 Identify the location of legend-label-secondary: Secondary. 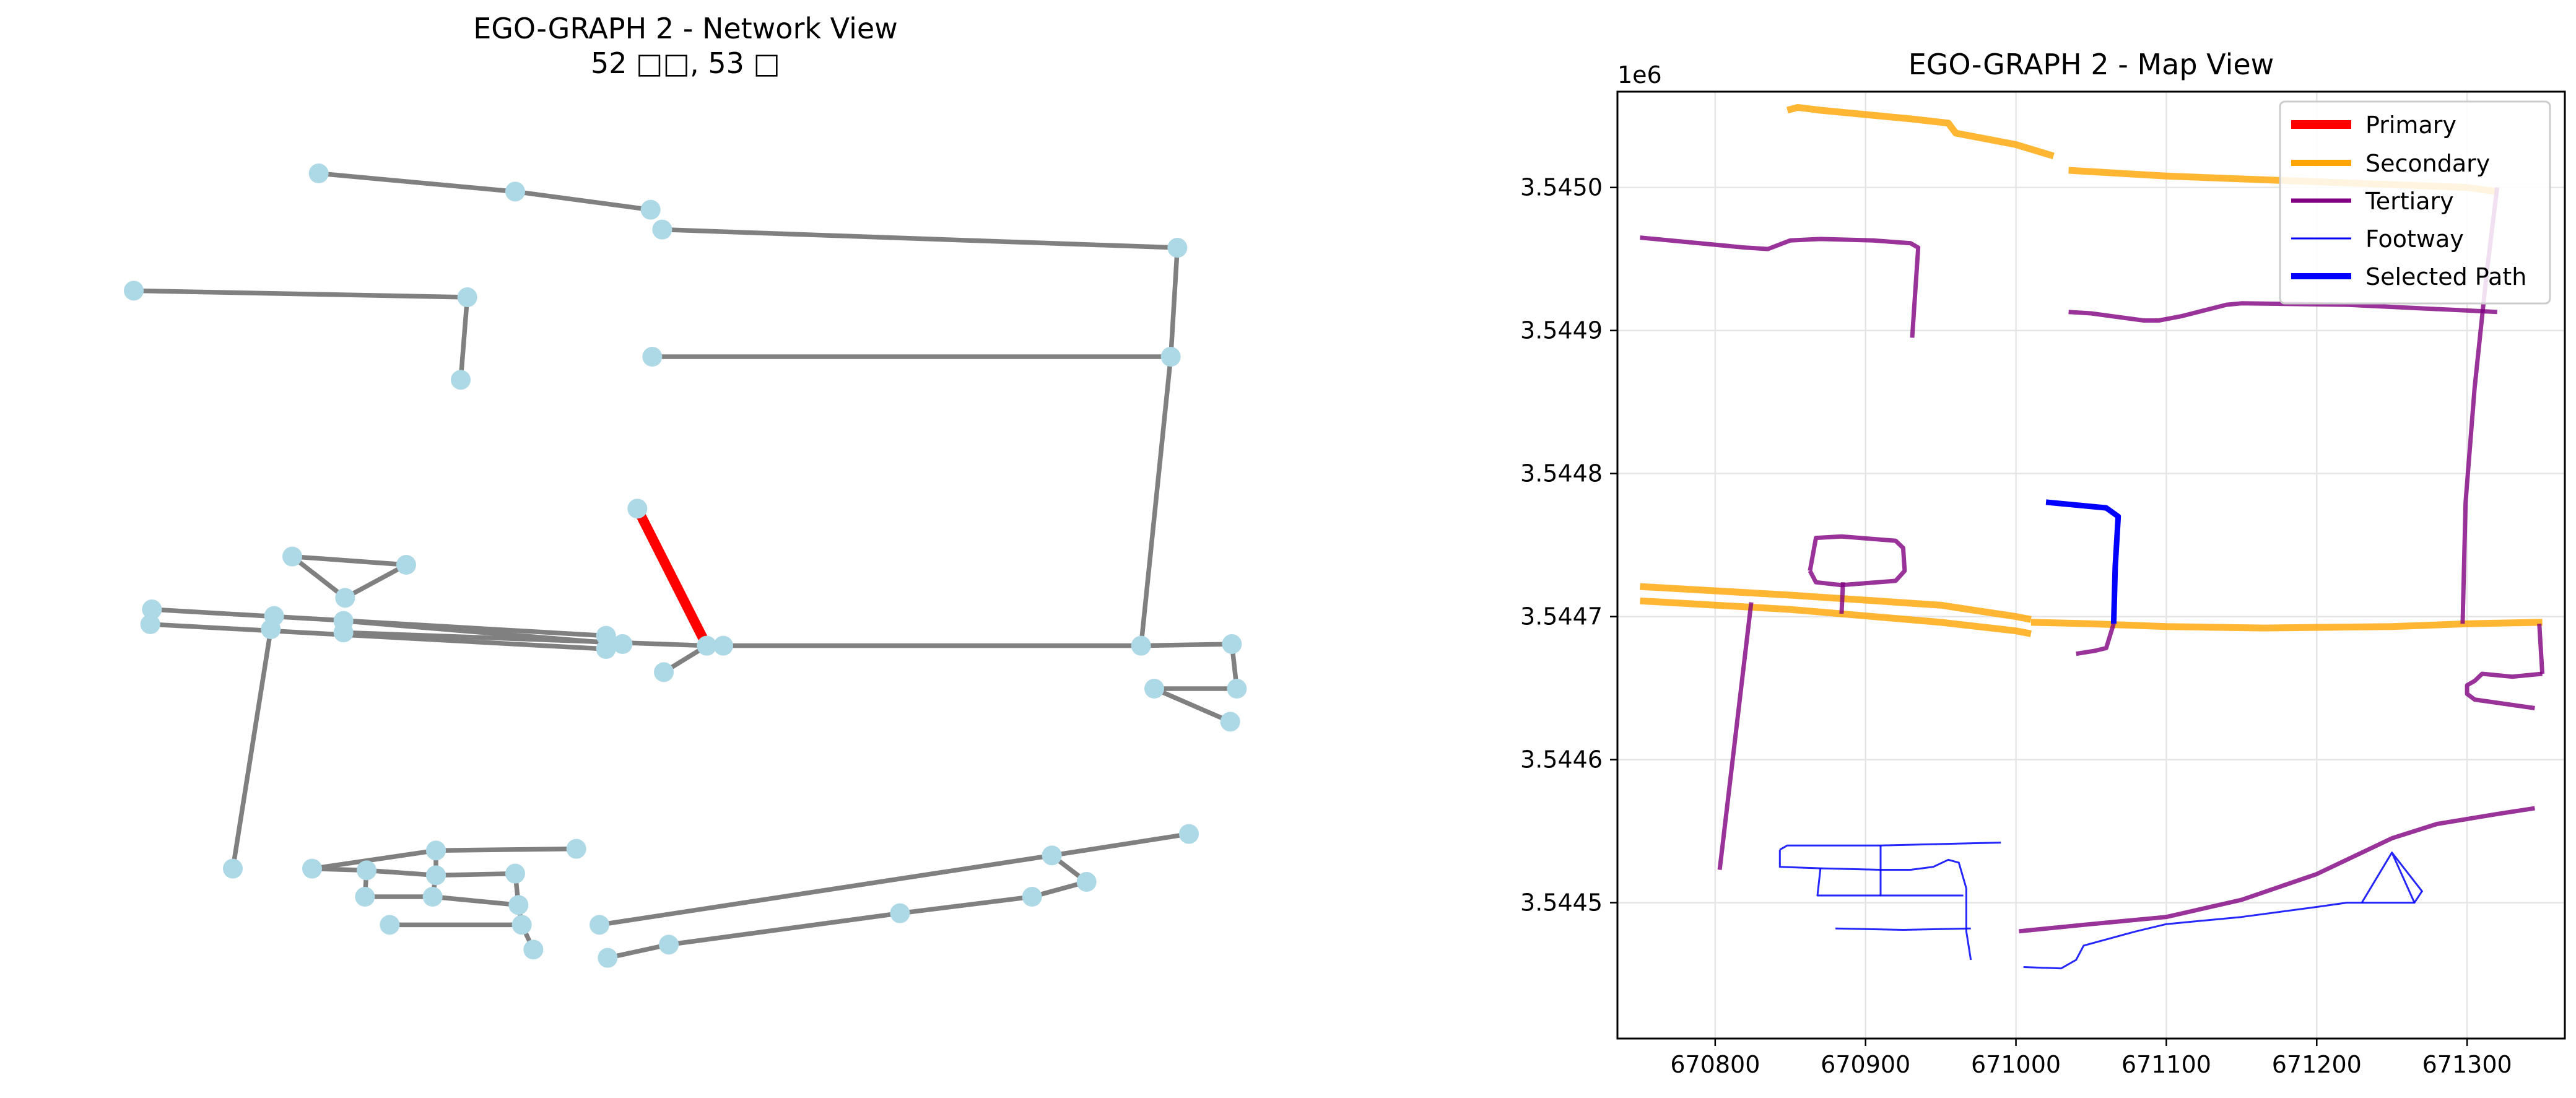
(2427, 163).